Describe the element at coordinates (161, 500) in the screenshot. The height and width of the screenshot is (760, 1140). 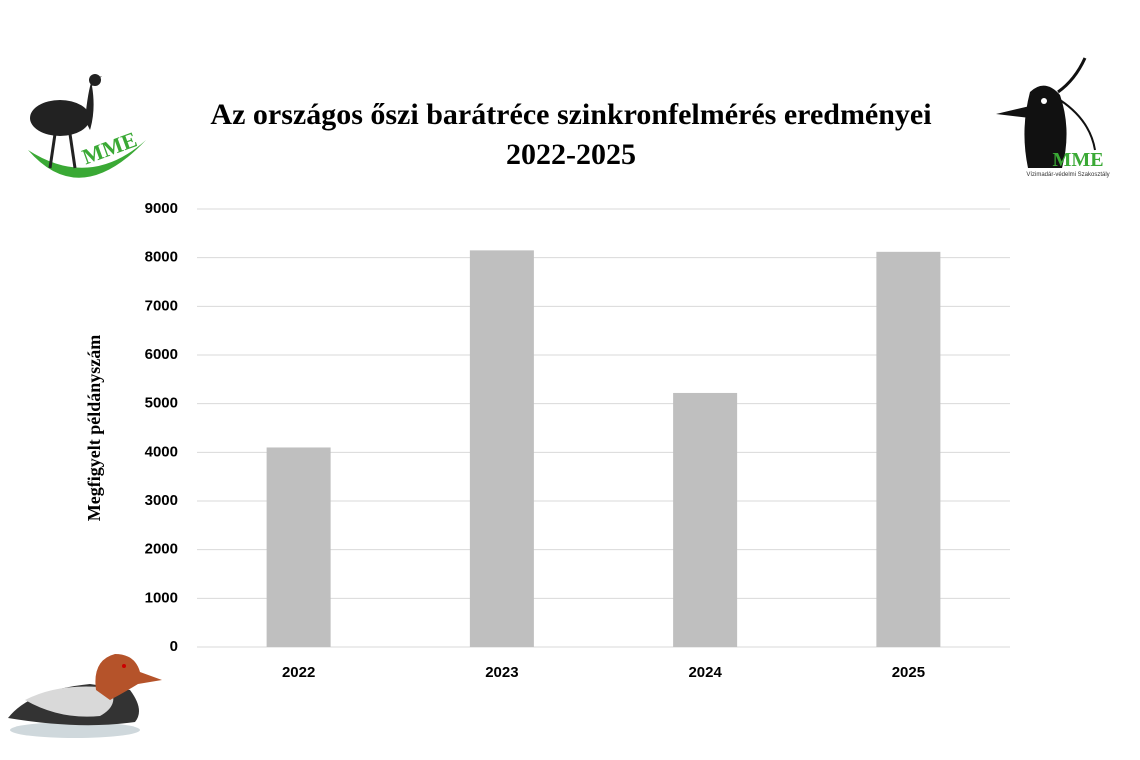
I see `y-tick-label: 3000` at that location.